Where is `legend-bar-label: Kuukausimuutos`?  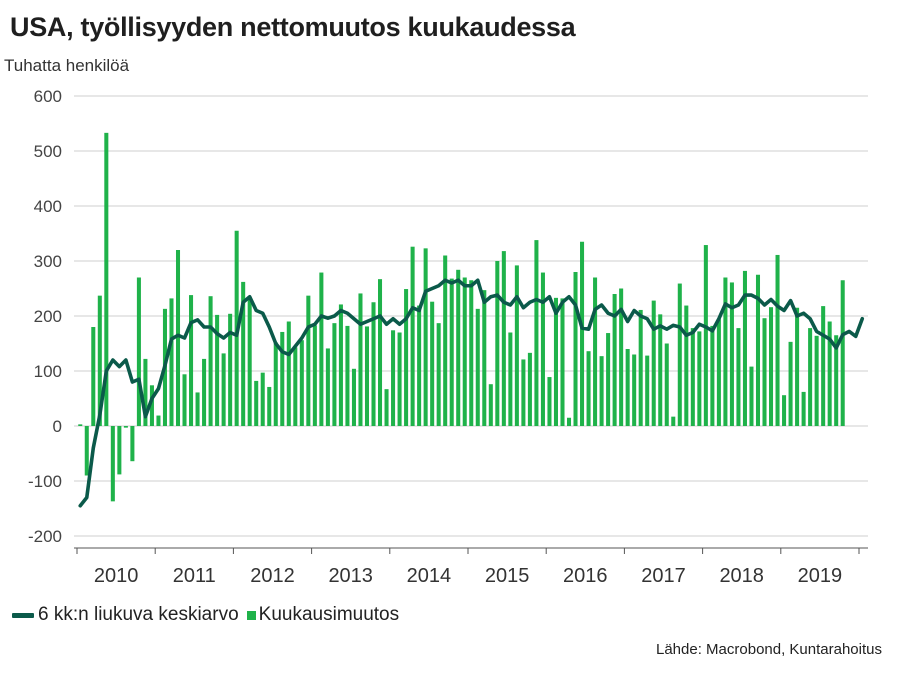 legend-bar-label: Kuukausimuutos is located at coordinates (329, 614).